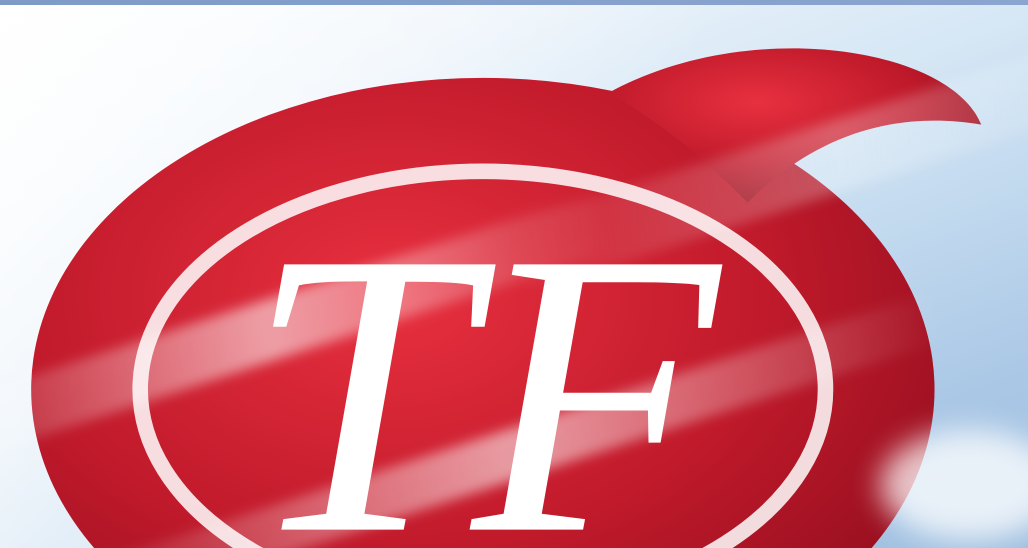  What do you see at coordinates (794, 125) in the screenshot?
I see `logo-swirl-tail` at bounding box center [794, 125].